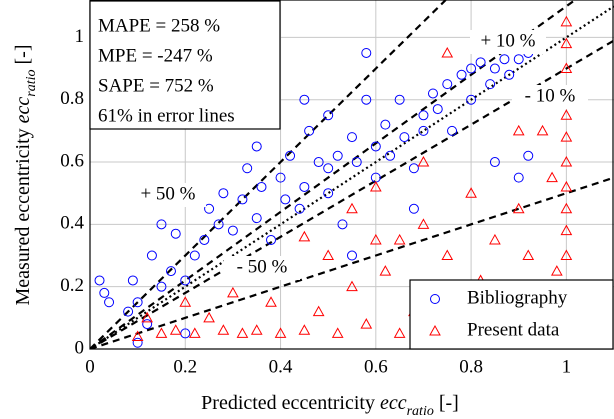 Image resolution: width=614 pixels, height=419 pixels. What do you see at coordinates (449, 403) in the screenshot?
I see `x-axis-label-part: [-]` at bounding box center [449, 403].